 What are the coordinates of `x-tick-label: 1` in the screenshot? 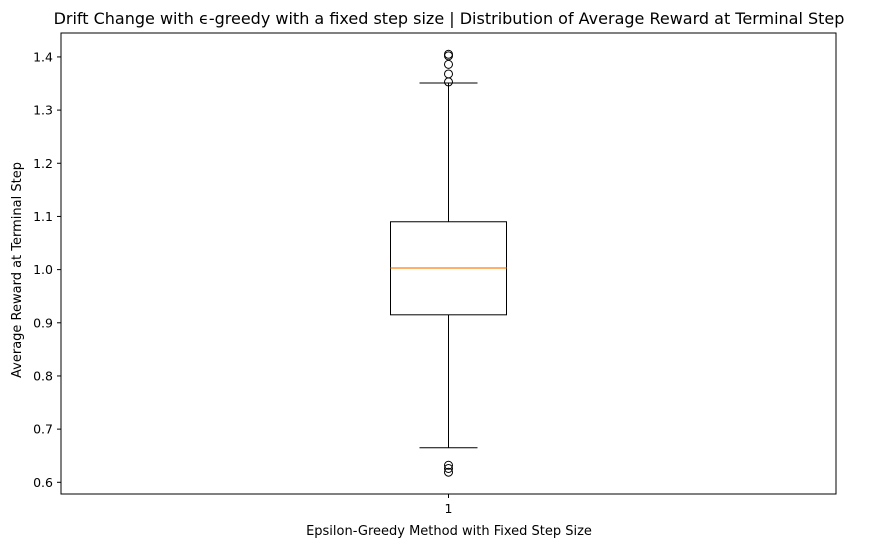 It's located at (449, 508).